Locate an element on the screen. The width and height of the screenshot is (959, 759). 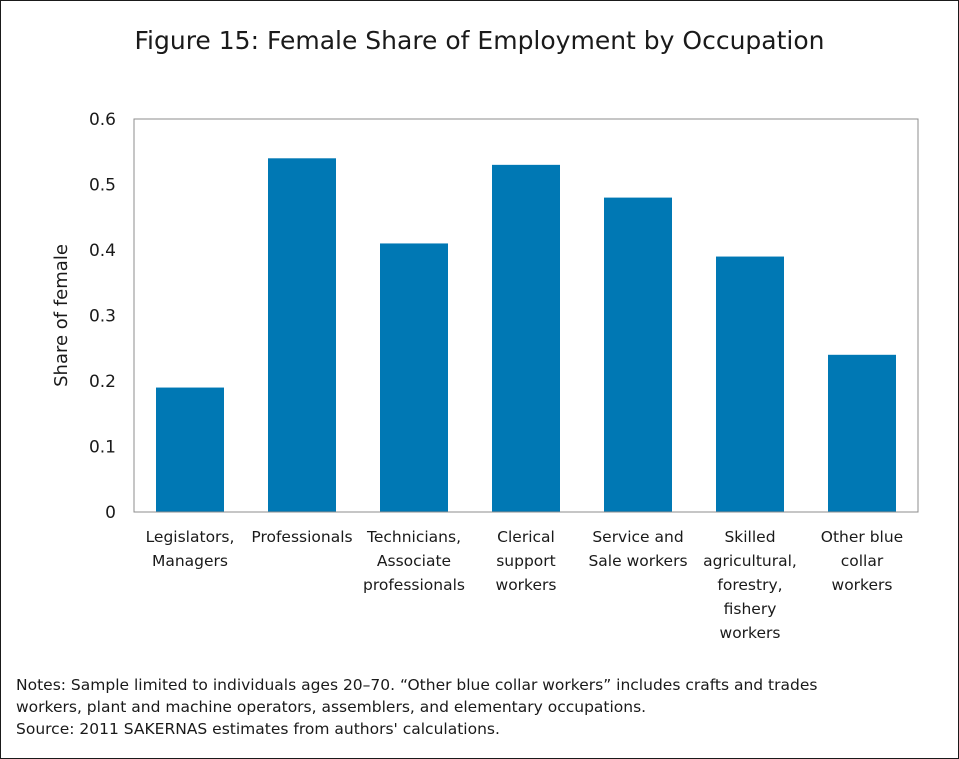
x-tick-label-line: forestry, is located at coordinates (749, 585).